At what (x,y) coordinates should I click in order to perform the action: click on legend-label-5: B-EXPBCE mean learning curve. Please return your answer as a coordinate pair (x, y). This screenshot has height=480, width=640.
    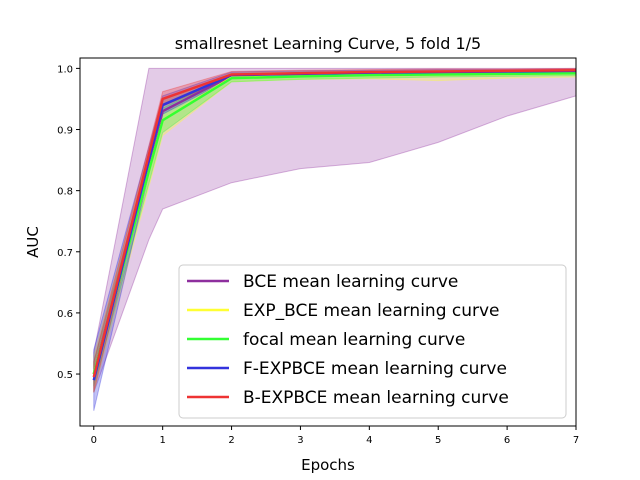
    Looking at the image, I should click on (376, 398).